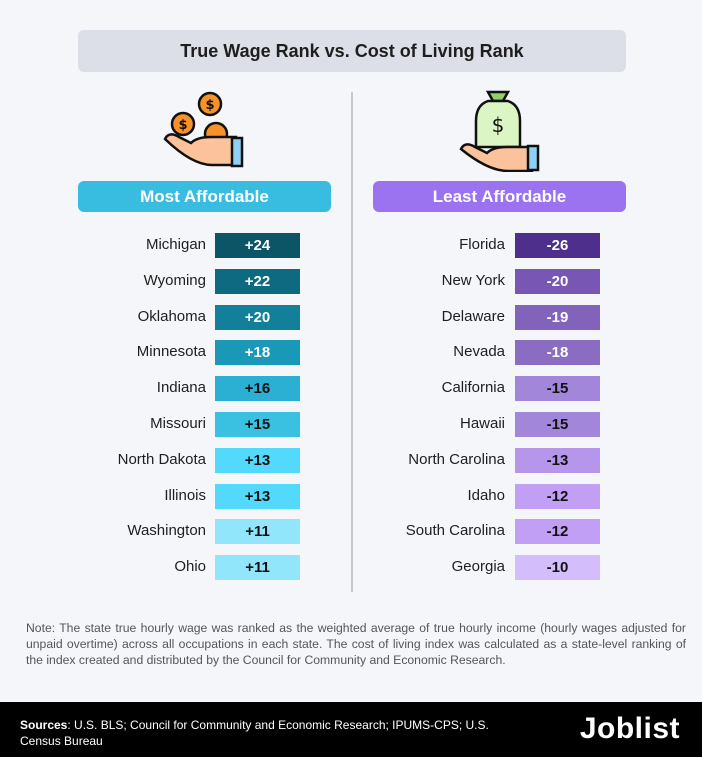 This screenshot has width=702, height=778. I want to click on rank-difference-box: +16, so click(257, 389).